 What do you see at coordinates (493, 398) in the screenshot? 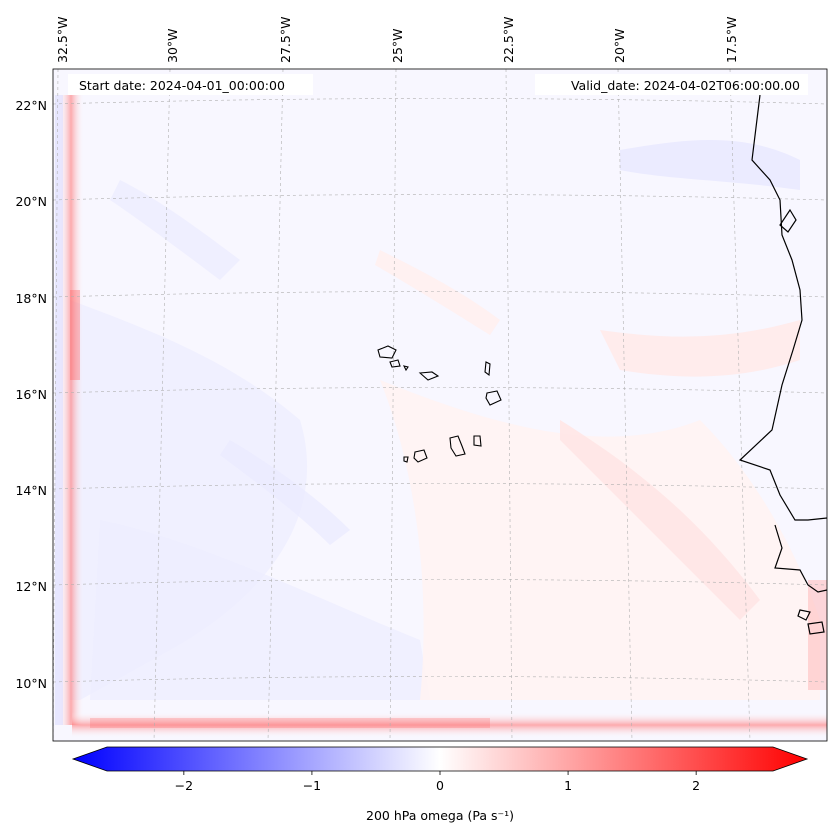
I see `island-boa-vista` at bounding box center [493, 398].